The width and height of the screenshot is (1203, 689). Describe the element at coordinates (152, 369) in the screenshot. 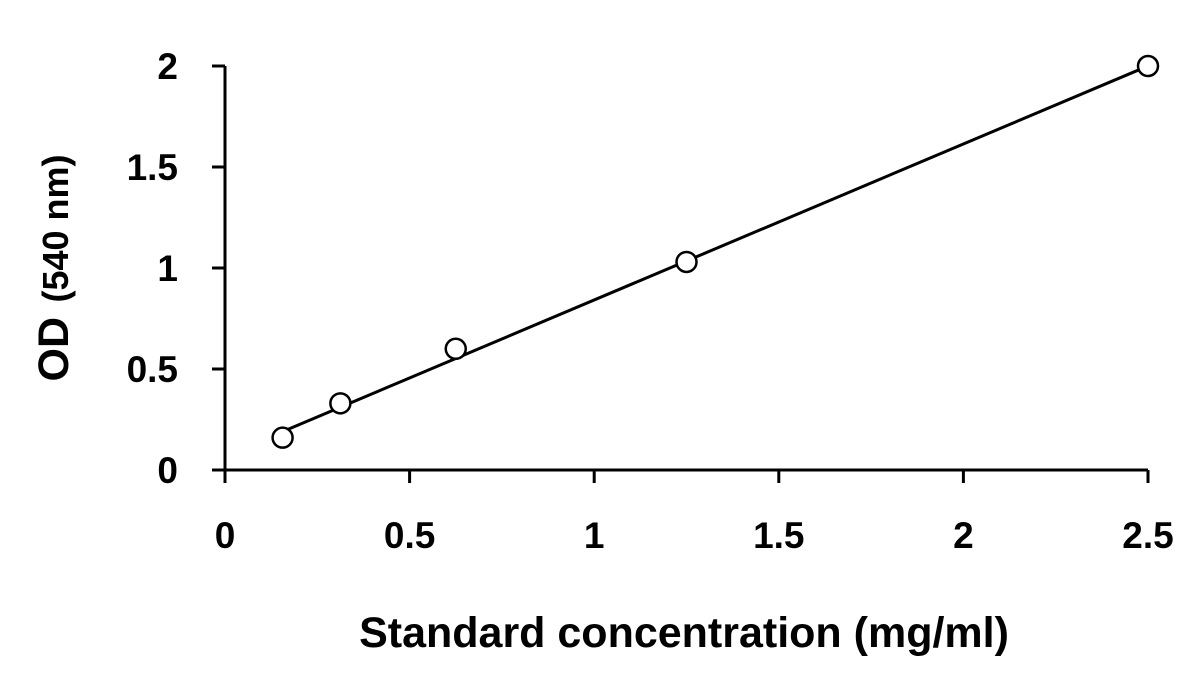

I see `y-tick-label: 0.5` at that location.